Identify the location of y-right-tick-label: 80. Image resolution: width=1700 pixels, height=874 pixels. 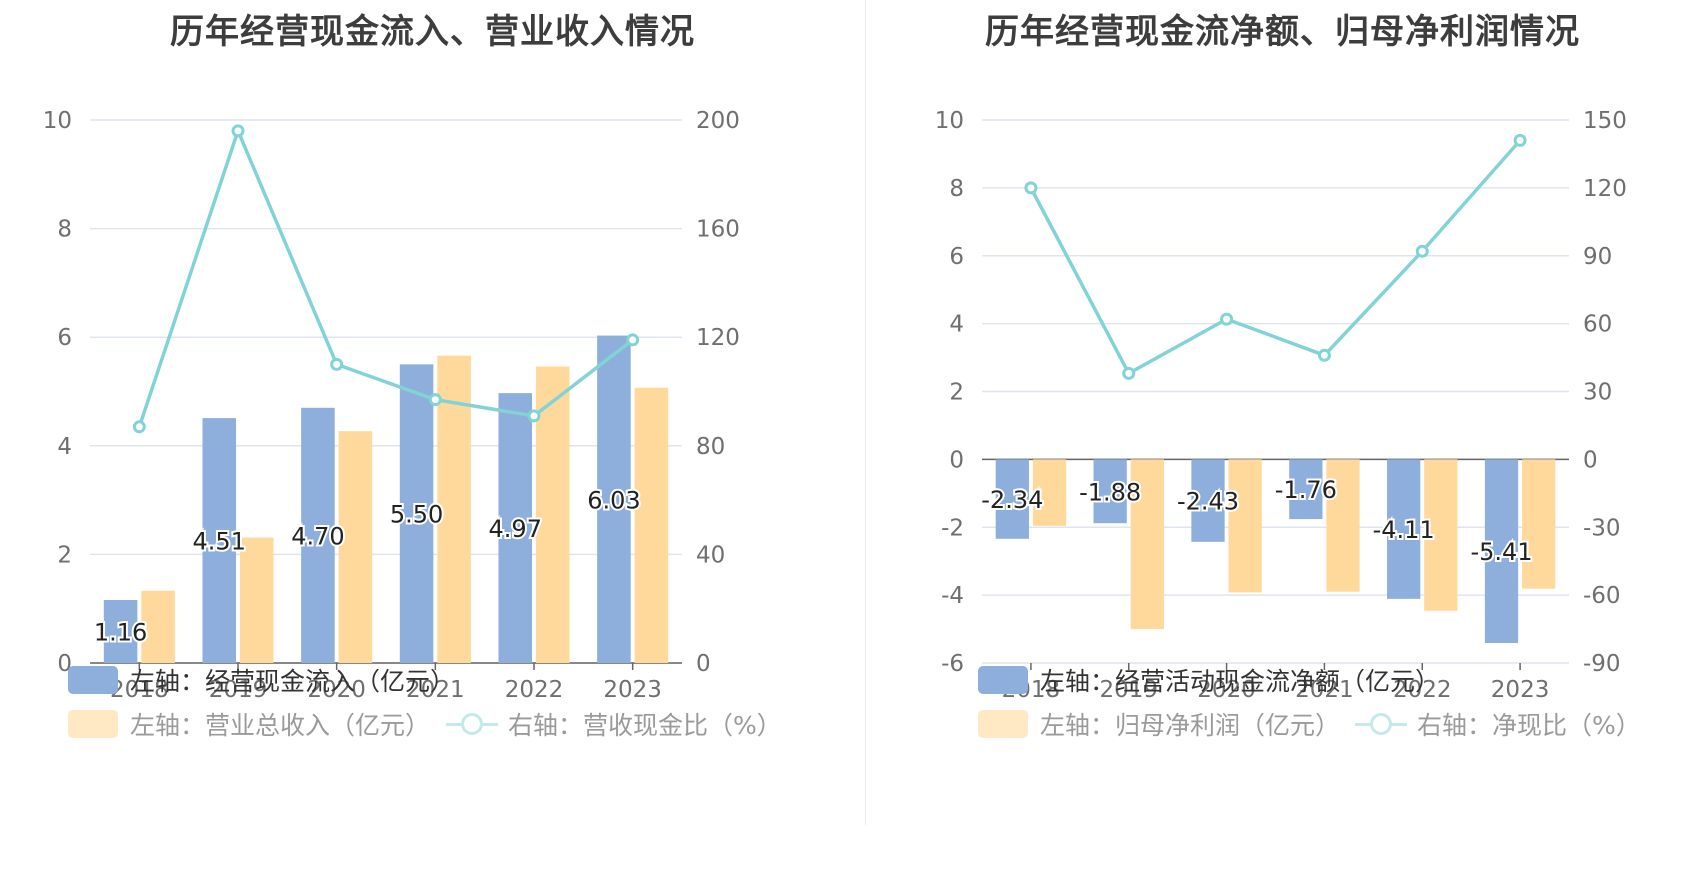
(710, 447).